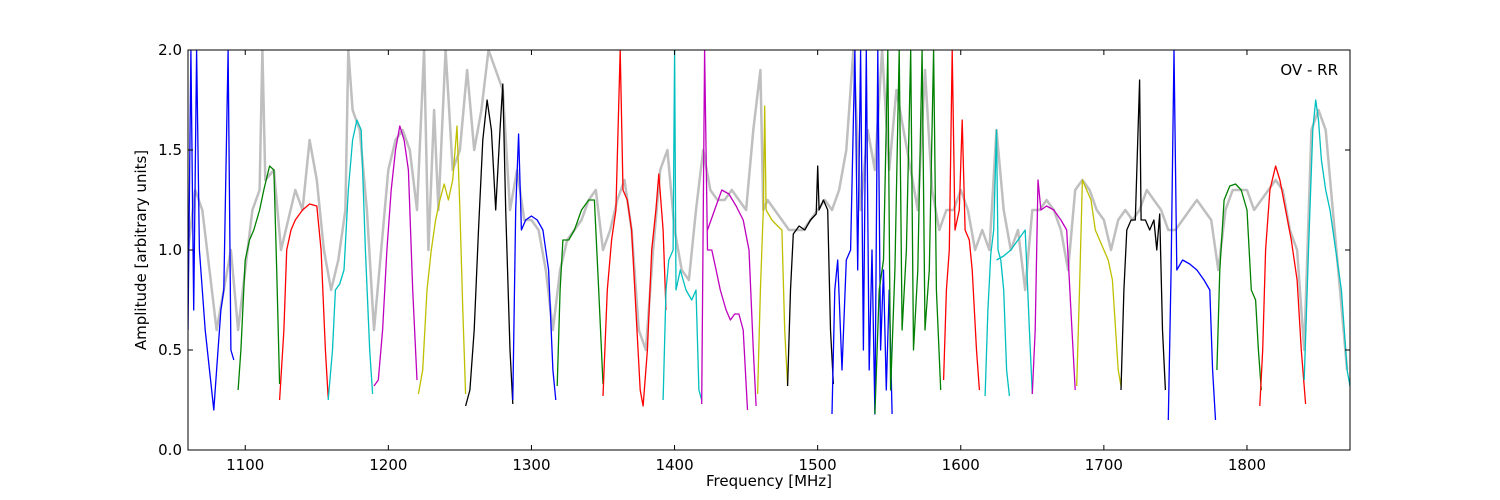 The image size is (1500, 500). What do you see at coordinates (170, 150) in the screenshot?
I see `y-tick-label-3: 1.5` at bounding box center [170, 150].